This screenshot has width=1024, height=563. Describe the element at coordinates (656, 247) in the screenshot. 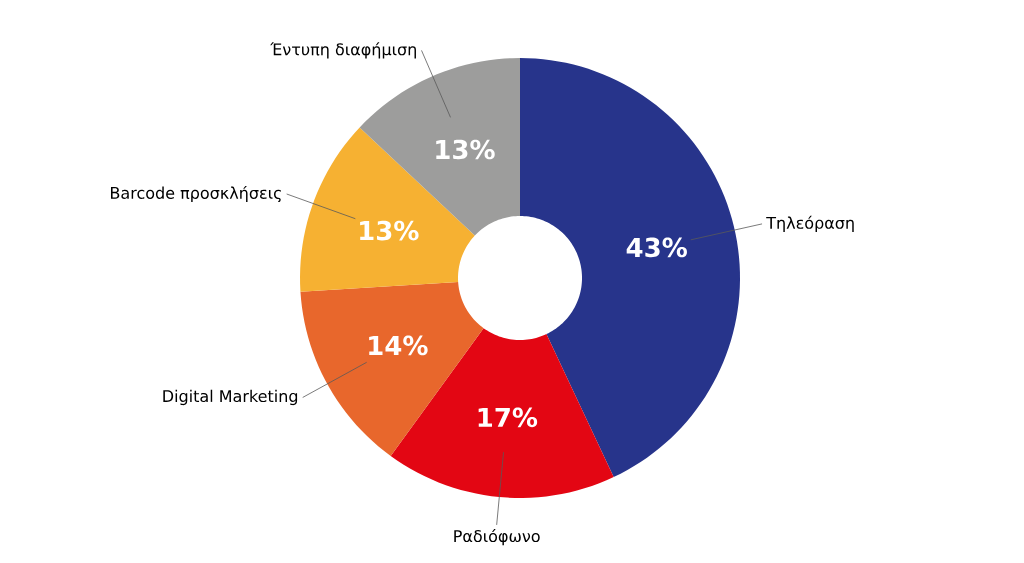

I see `data-label: 43%` at that location.